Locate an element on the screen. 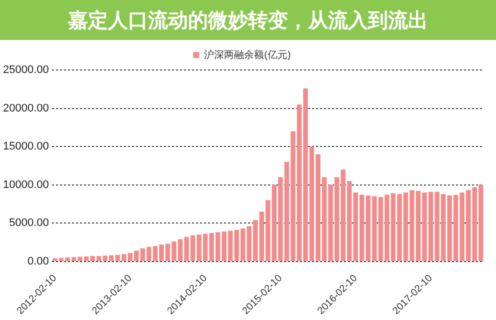 This screenshot has width=496, height=320. y-tick-label: 20000.00 is located at coordinates (25, 108).